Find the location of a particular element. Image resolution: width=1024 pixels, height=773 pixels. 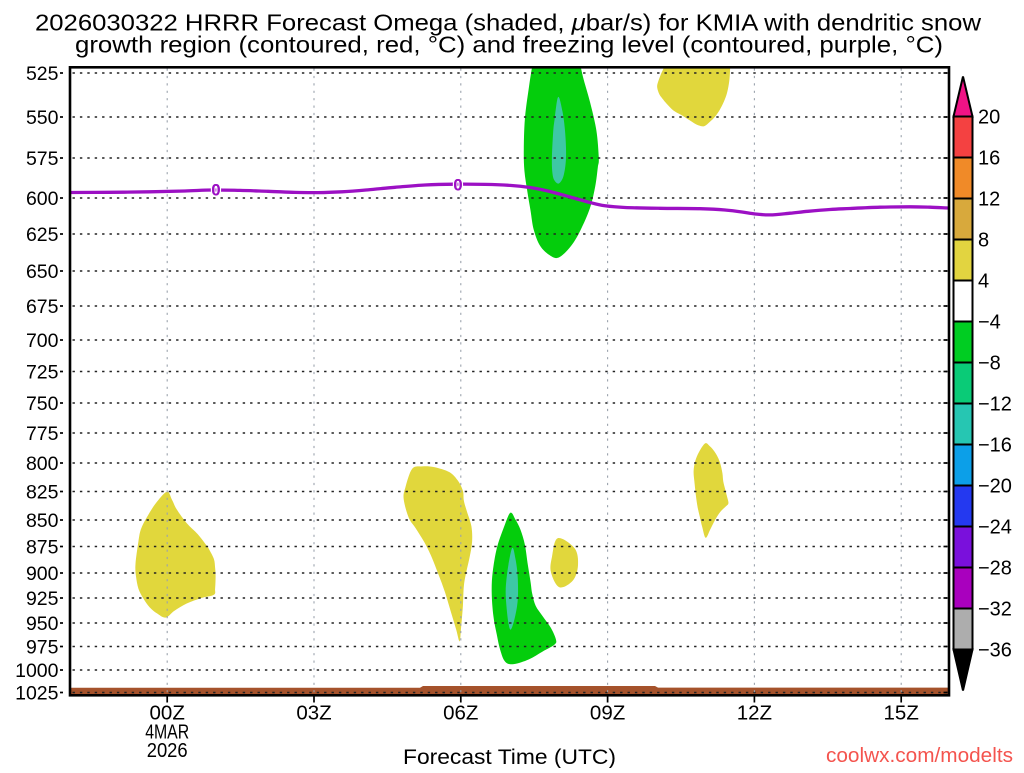

svg-text: −12 is located at coordinates (995, 405).